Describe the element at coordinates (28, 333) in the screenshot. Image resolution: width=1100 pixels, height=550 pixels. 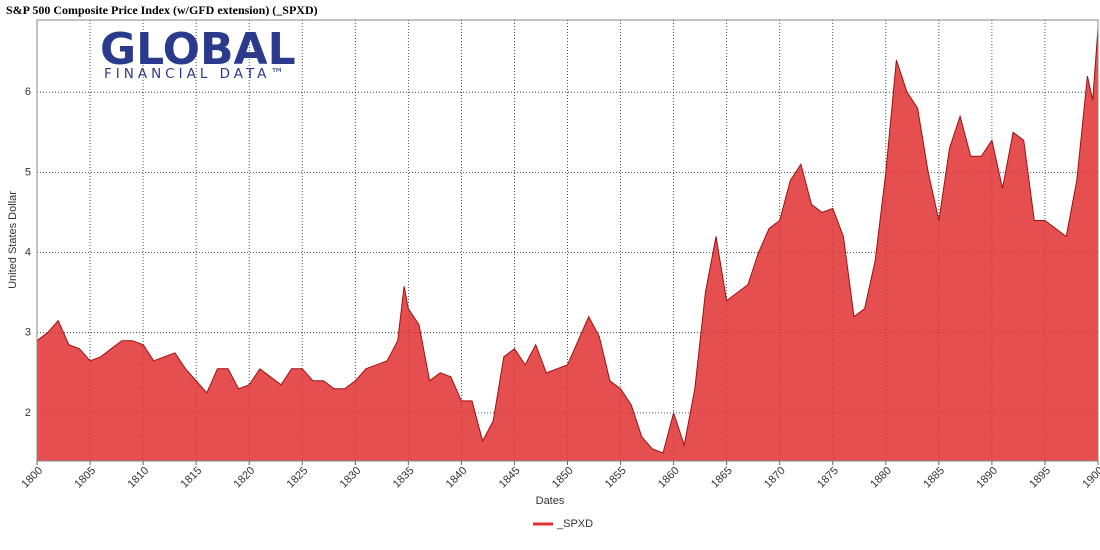
I see `y-tick-label: 3` at that location.